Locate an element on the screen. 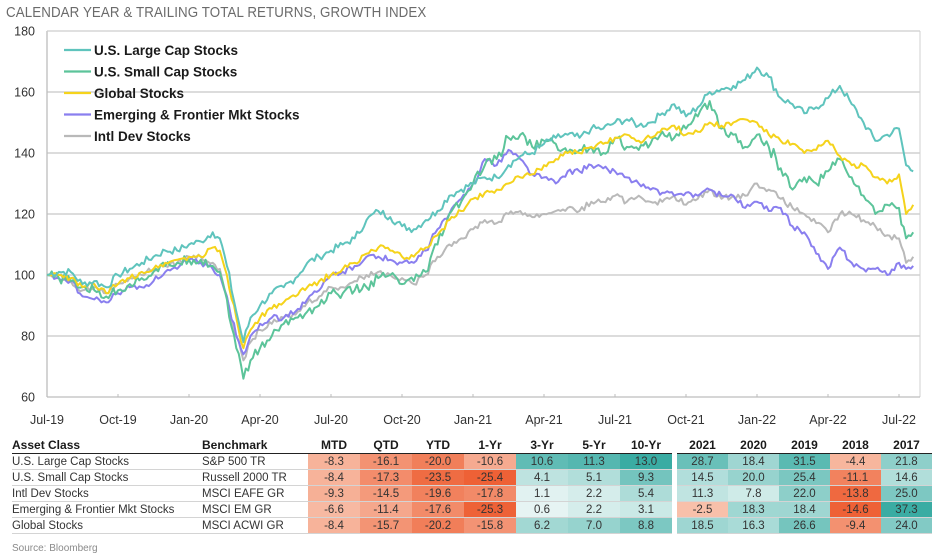  return-cell-3-yr: 4.1 is located at coordinates (542, 477).